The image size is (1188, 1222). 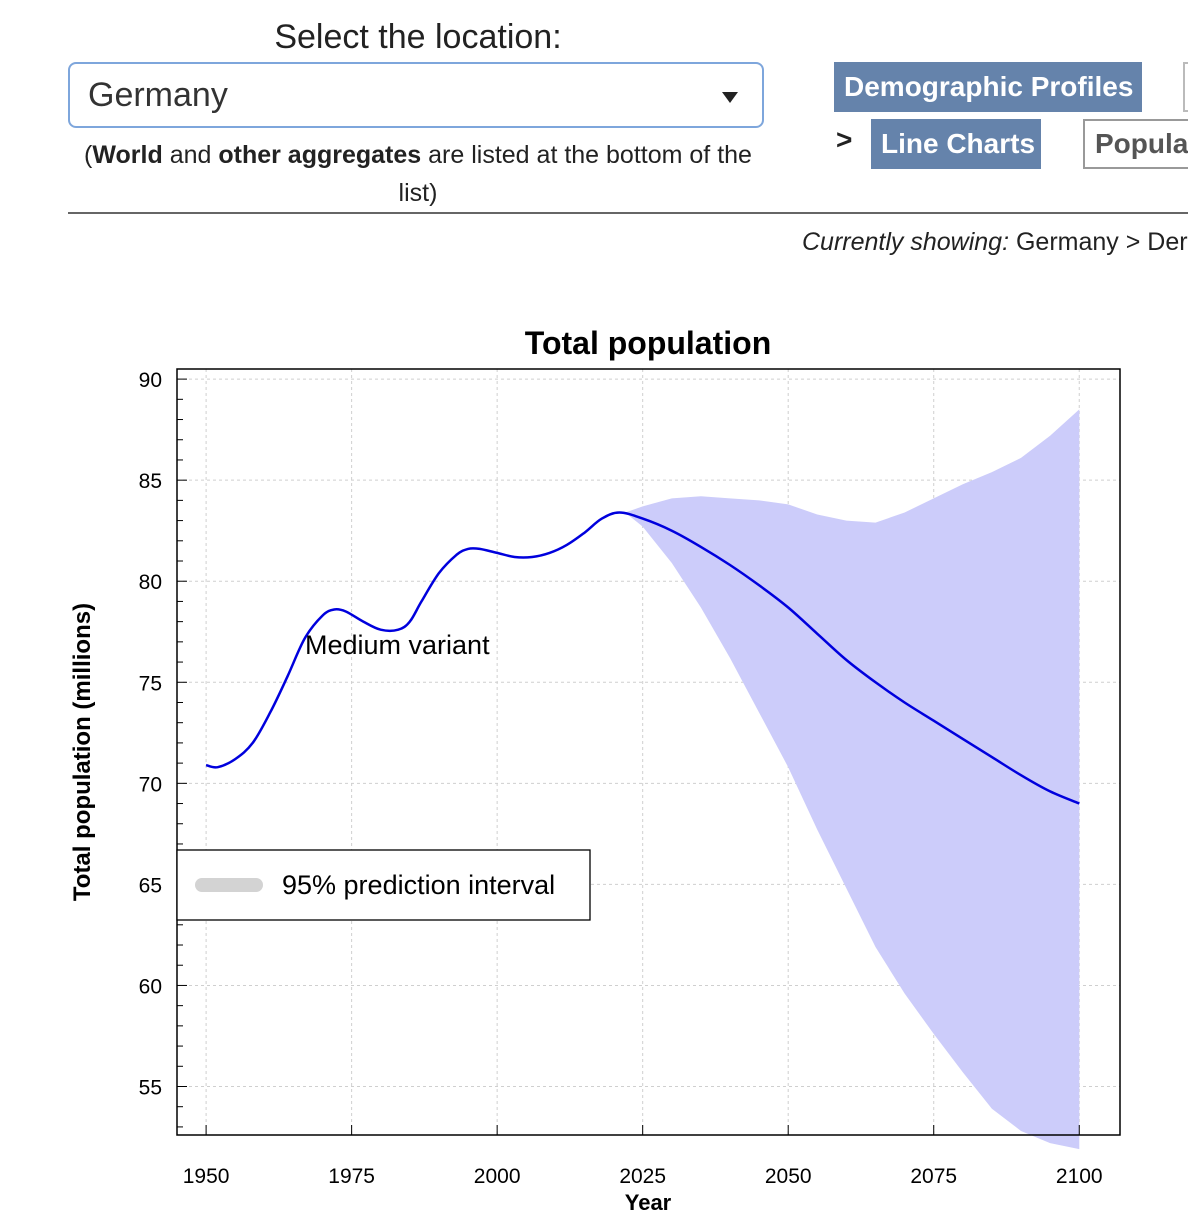 I want to click on note-world: World, so click(x=127, y=155).